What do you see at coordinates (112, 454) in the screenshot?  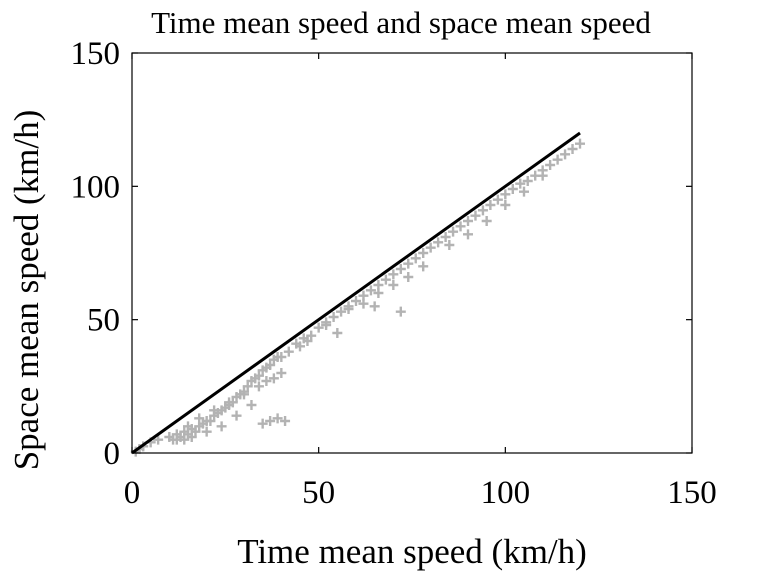 I see `y-tick-label: 0` at bounding box center [112, 454].